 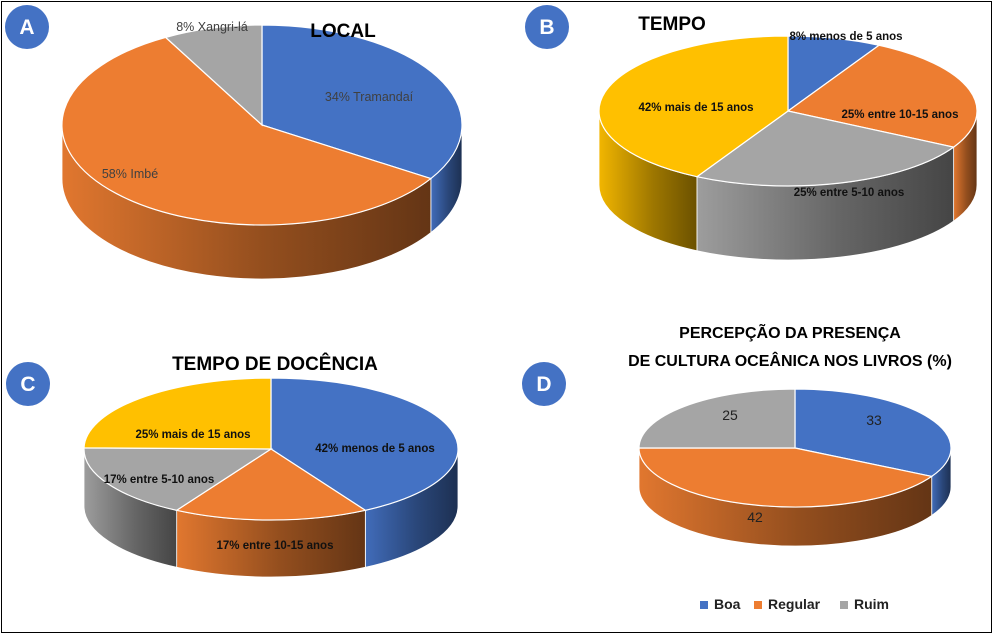 What do you see at coordinates (212, 27) in the screenshot?
I see `slice-label: 8% Xangri-lá` at bounding box center [212, 27].